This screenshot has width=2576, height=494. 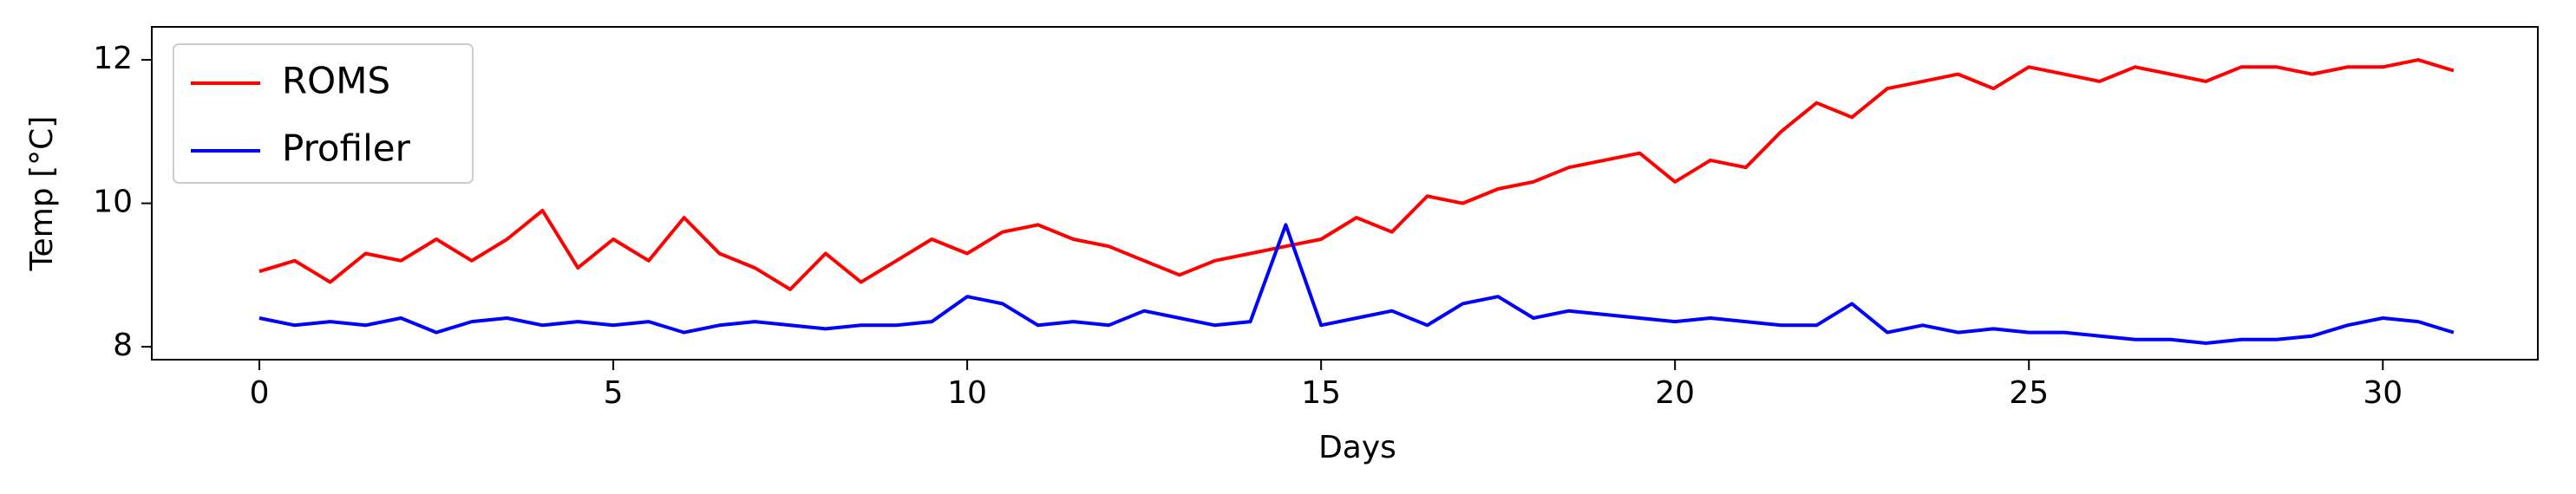 What do you see at coordinates (1357, 447) in the screenshot?
I see `x-axis-label: Days` at bounding box center [1357, 447].